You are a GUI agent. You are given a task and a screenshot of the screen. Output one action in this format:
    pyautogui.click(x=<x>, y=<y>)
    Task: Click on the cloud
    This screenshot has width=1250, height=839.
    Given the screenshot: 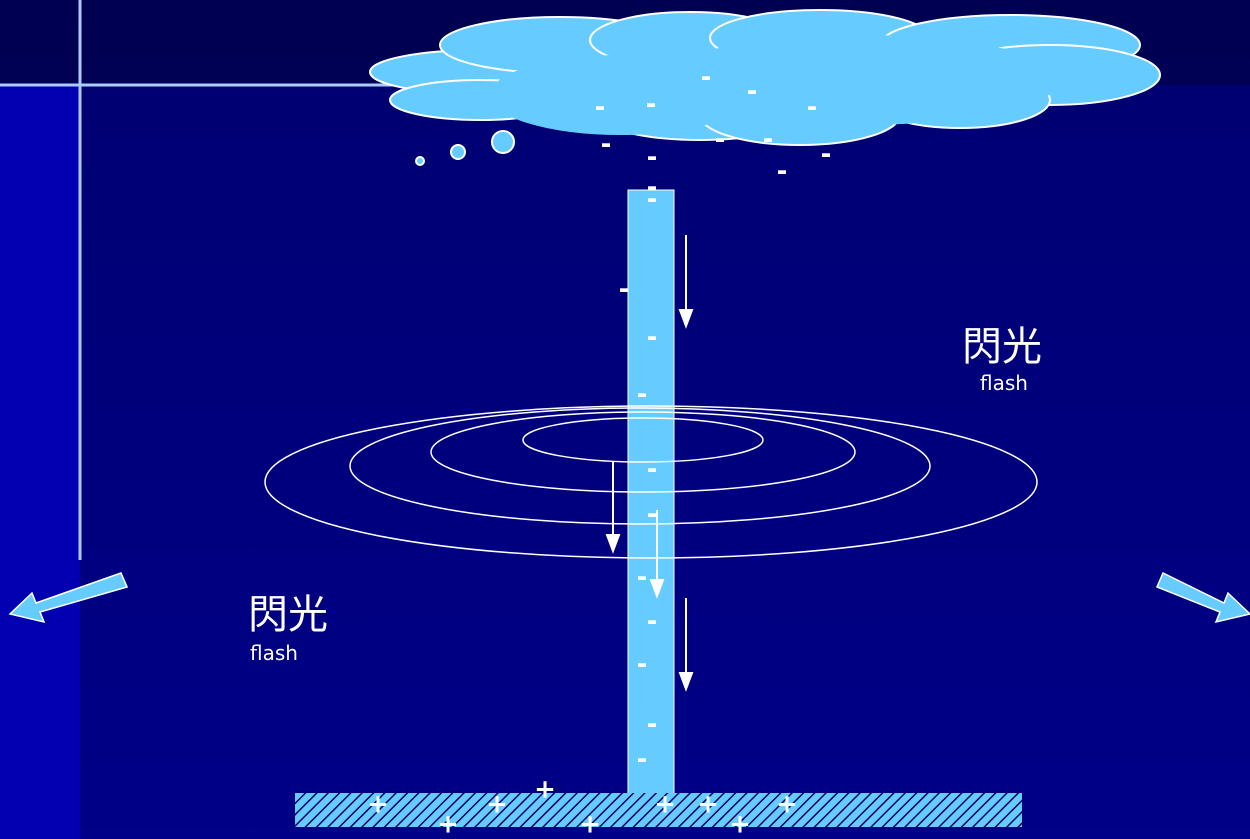 What is the action you would take?
    pyautogui.click(x=765, y=87)
    